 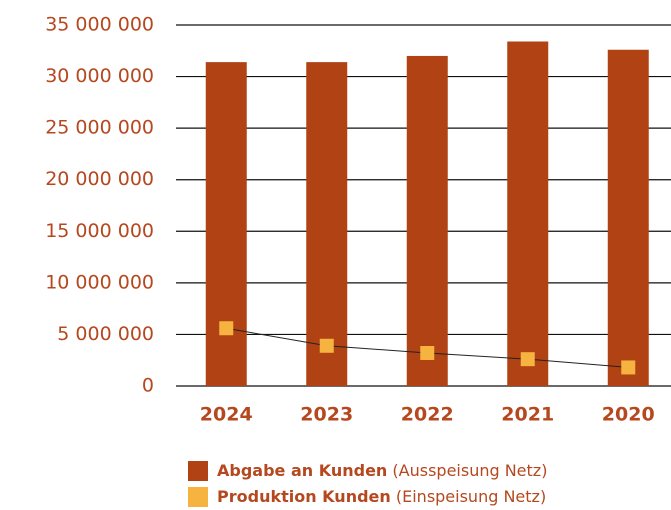 What do you see at coordinates (99, 231) in the screenshot?
I see `y-tick-label: 15 000 000` at bounding box center [99, 231].